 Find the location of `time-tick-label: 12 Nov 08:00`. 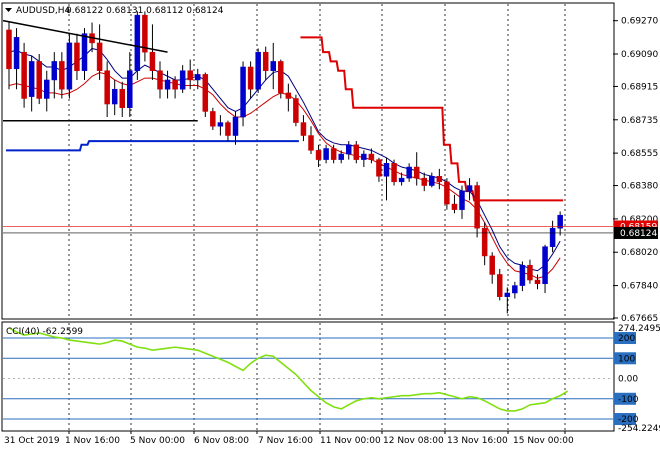

time-tick-label: 12 Nov 08:00 is located at coordinates (413, 441).